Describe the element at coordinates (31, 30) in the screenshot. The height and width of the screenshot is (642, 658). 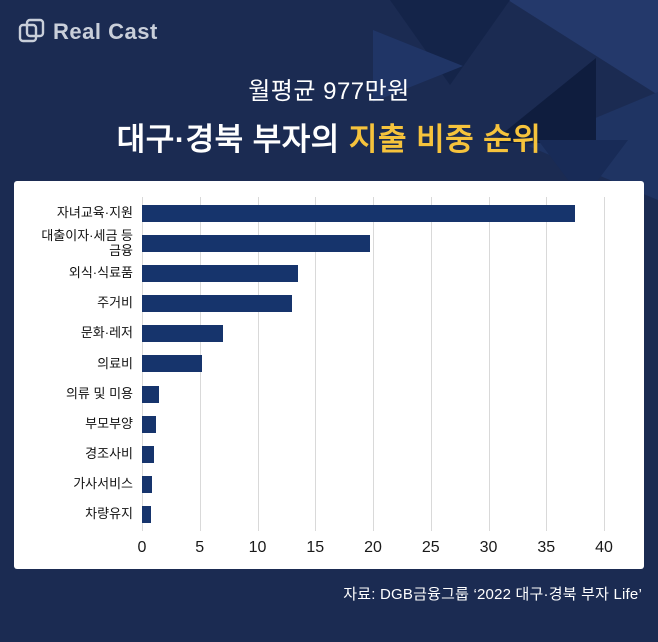
I see `realcast-logo-icon` at that location.